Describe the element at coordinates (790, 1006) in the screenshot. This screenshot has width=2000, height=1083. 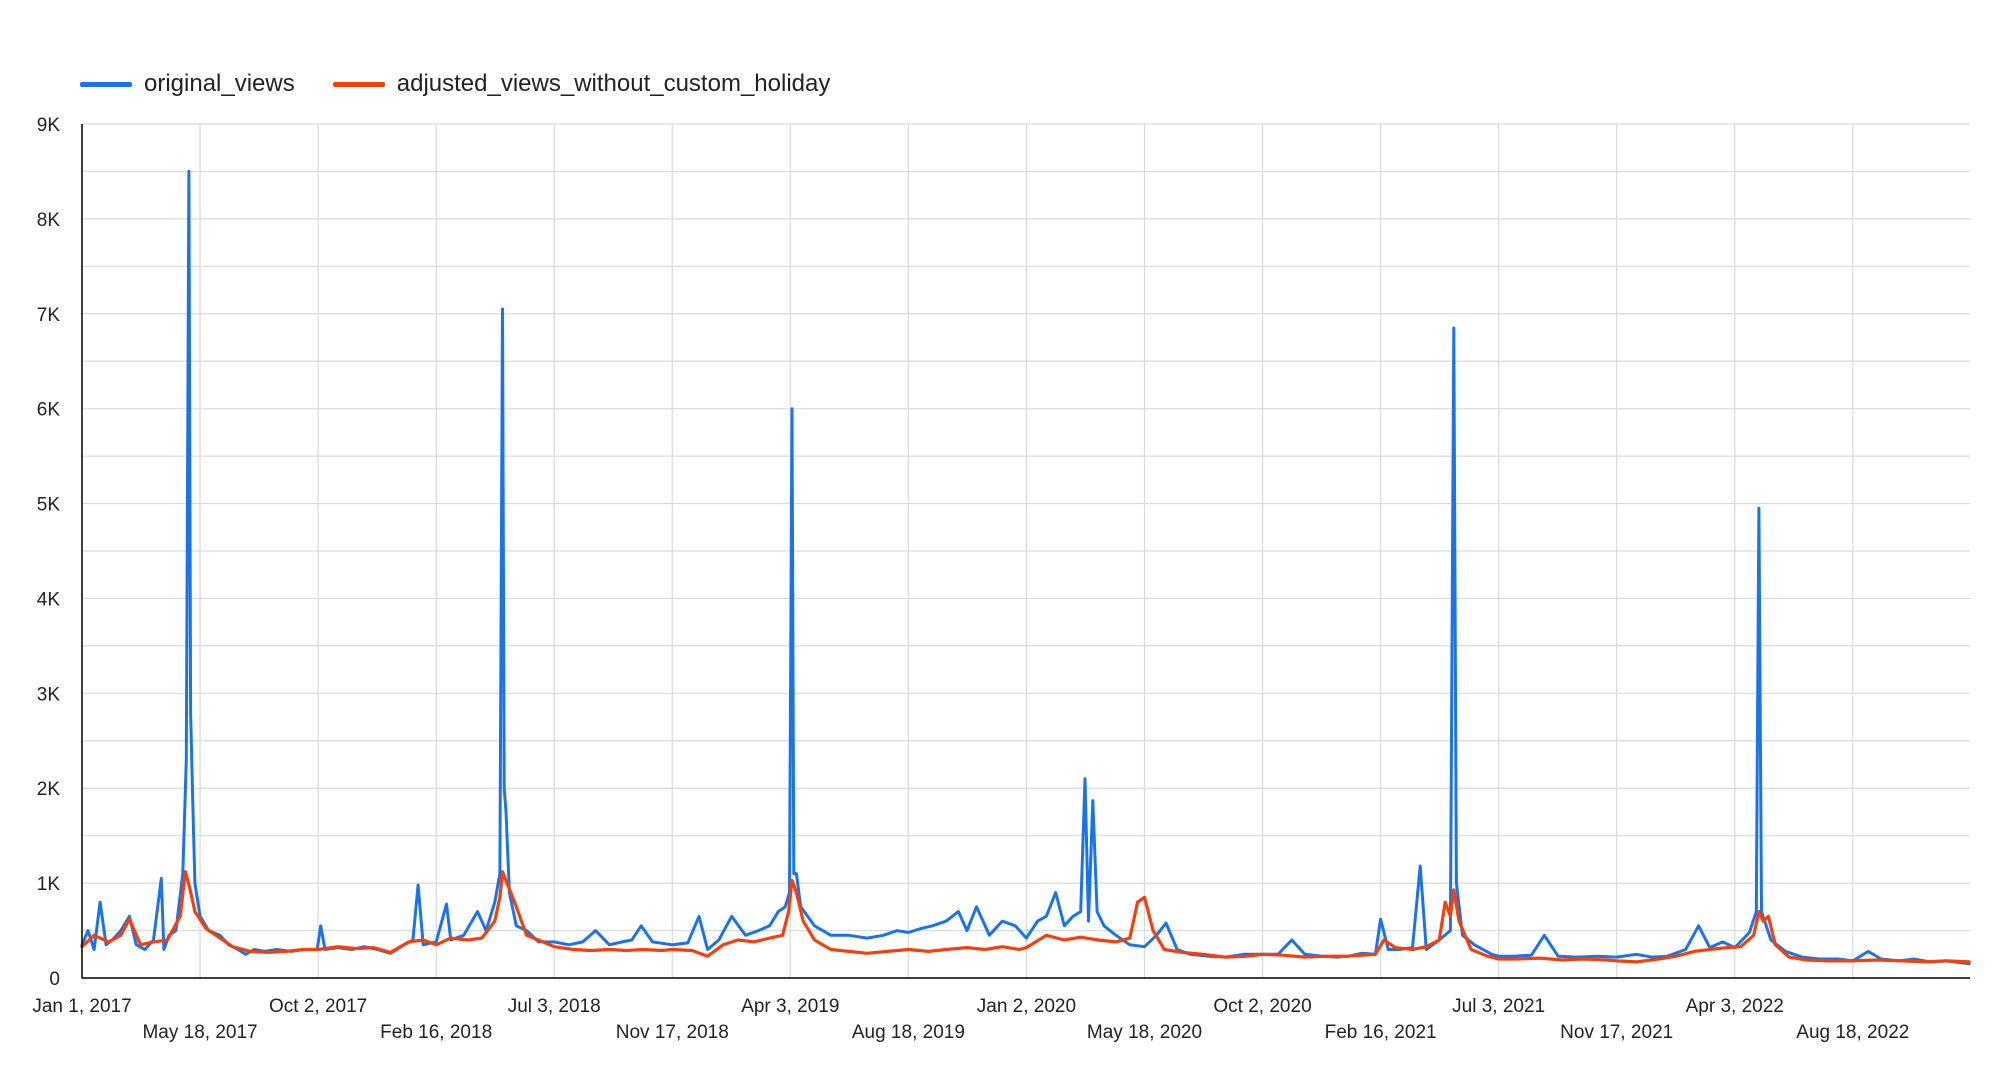
I see `x-tick-label: Apr 3, 2019` at that location.